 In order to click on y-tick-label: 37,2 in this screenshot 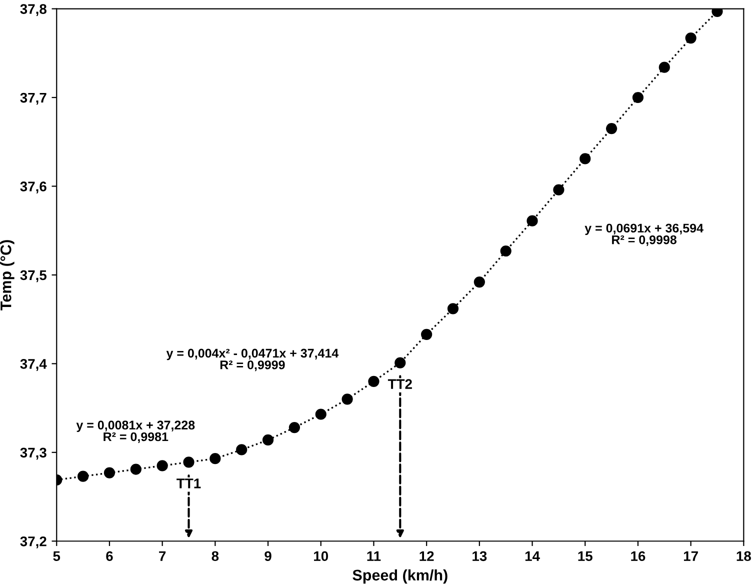, I will do `click(33, 542)`.